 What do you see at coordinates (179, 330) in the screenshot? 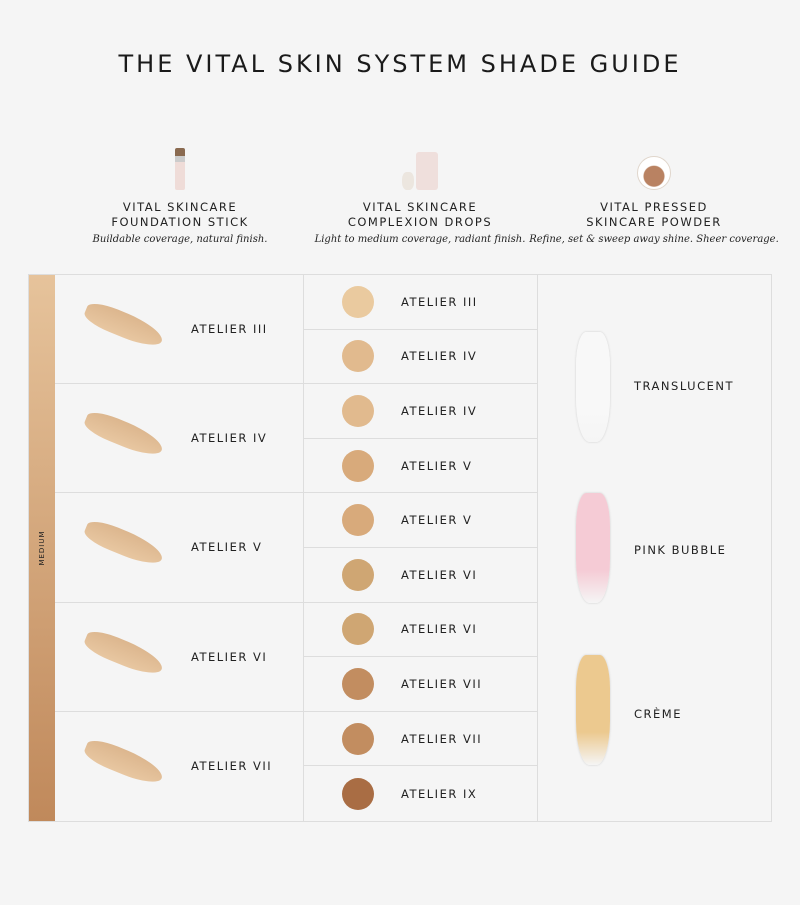
I see `stick-shade-row: ATELIER III` at bounding box center [179, 330].